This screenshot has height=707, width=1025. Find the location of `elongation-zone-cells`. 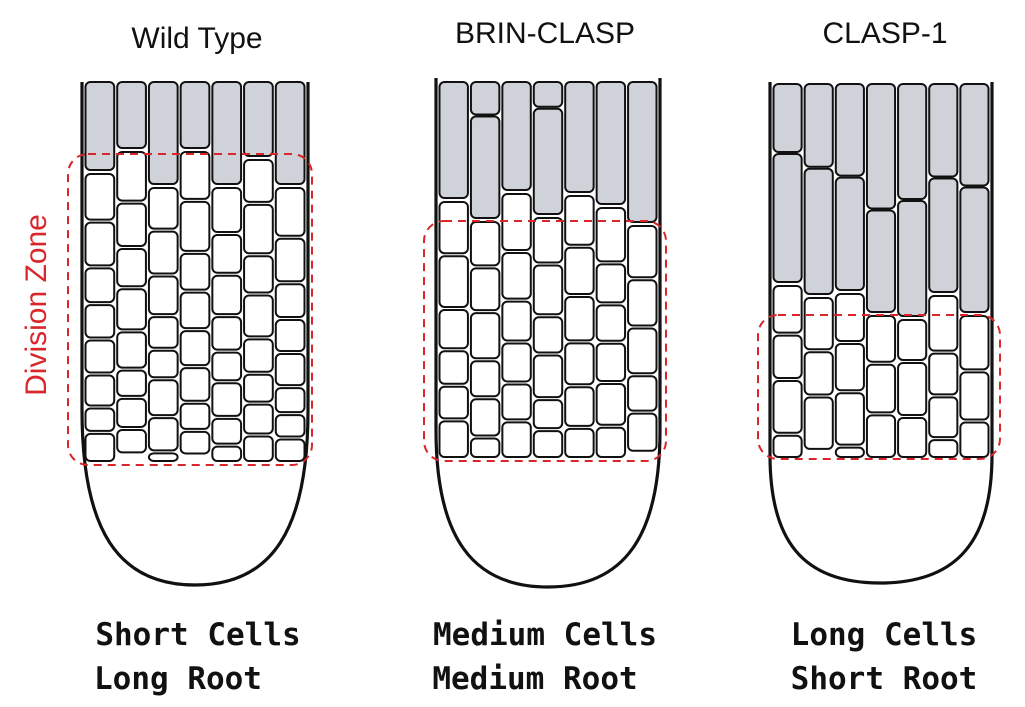

elongation-zone-cells is located at coordinates (548, 152).